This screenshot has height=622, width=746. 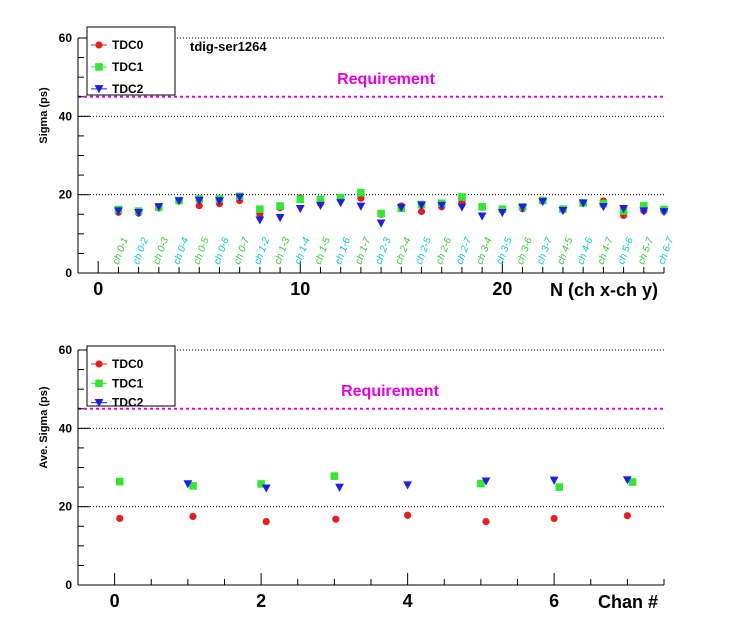 What do you see at coordinates (261, 601) in the screenshot?
I see `x-tick-label: 2` at bounding box center [261, 601].